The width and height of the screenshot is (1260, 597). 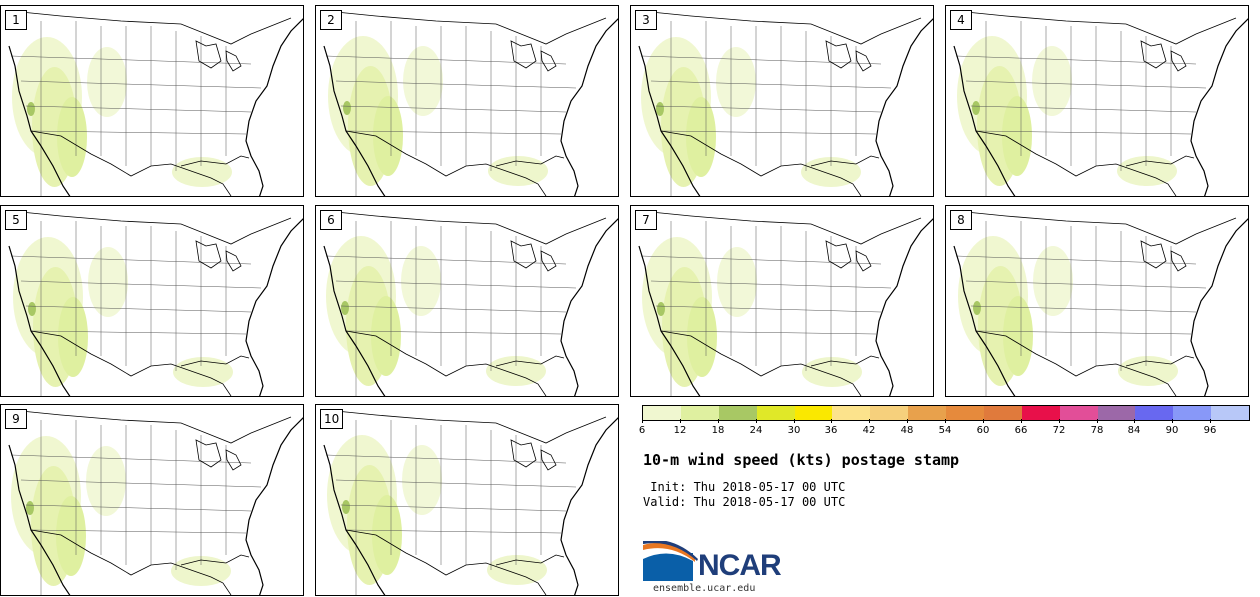 What do you see at coordinates (961, 20) in the screenshot?
I see `panel-number-4: 4` at bounding box center [961, 20].